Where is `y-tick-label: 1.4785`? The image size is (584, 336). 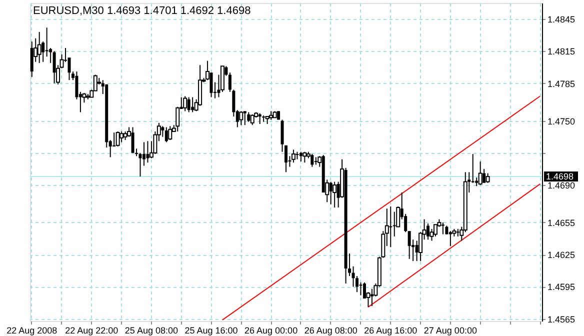
y-tick-label: 1.4785 is located at coordinates (562, 83).